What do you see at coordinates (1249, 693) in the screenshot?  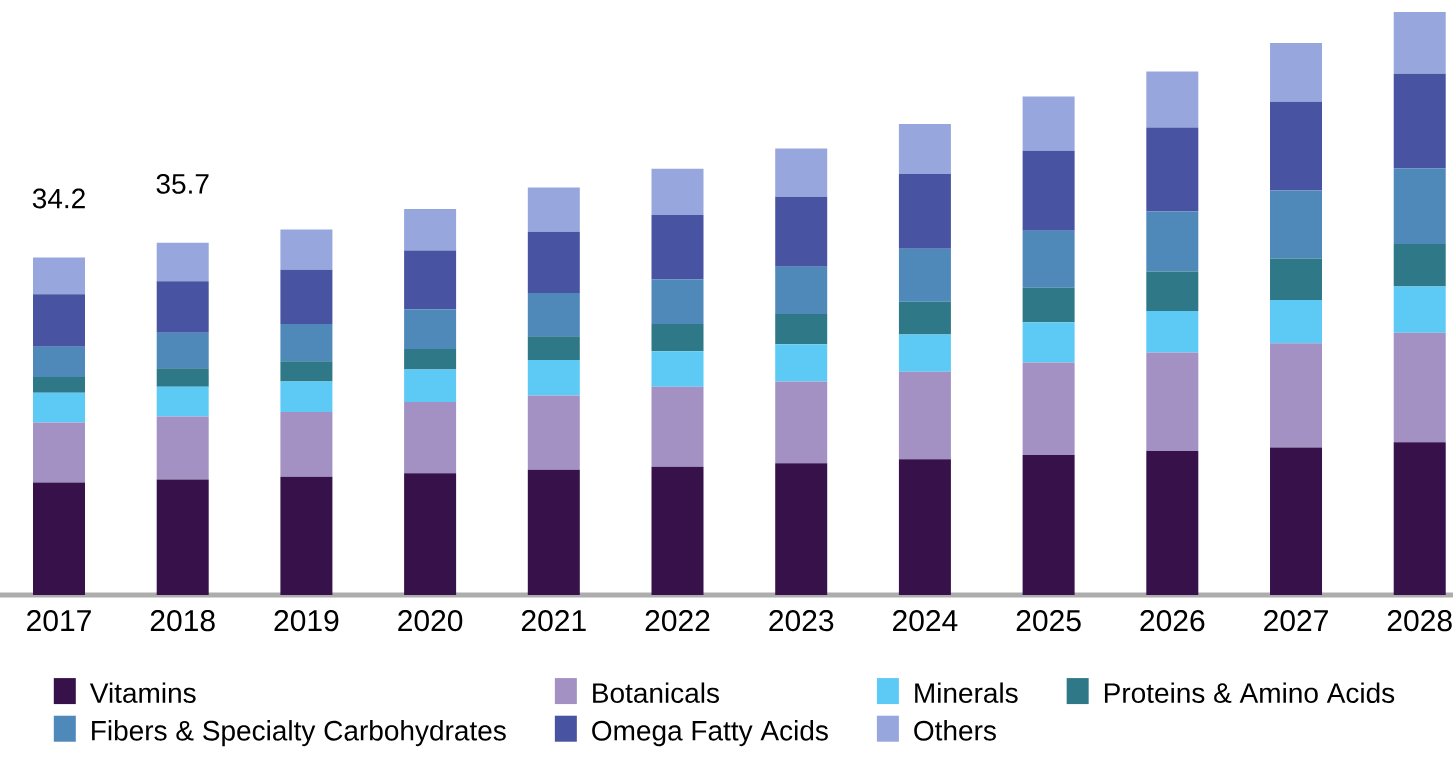 I see `legend-label: Proteins & Amino Acids` at bounding box center [1249, 693].